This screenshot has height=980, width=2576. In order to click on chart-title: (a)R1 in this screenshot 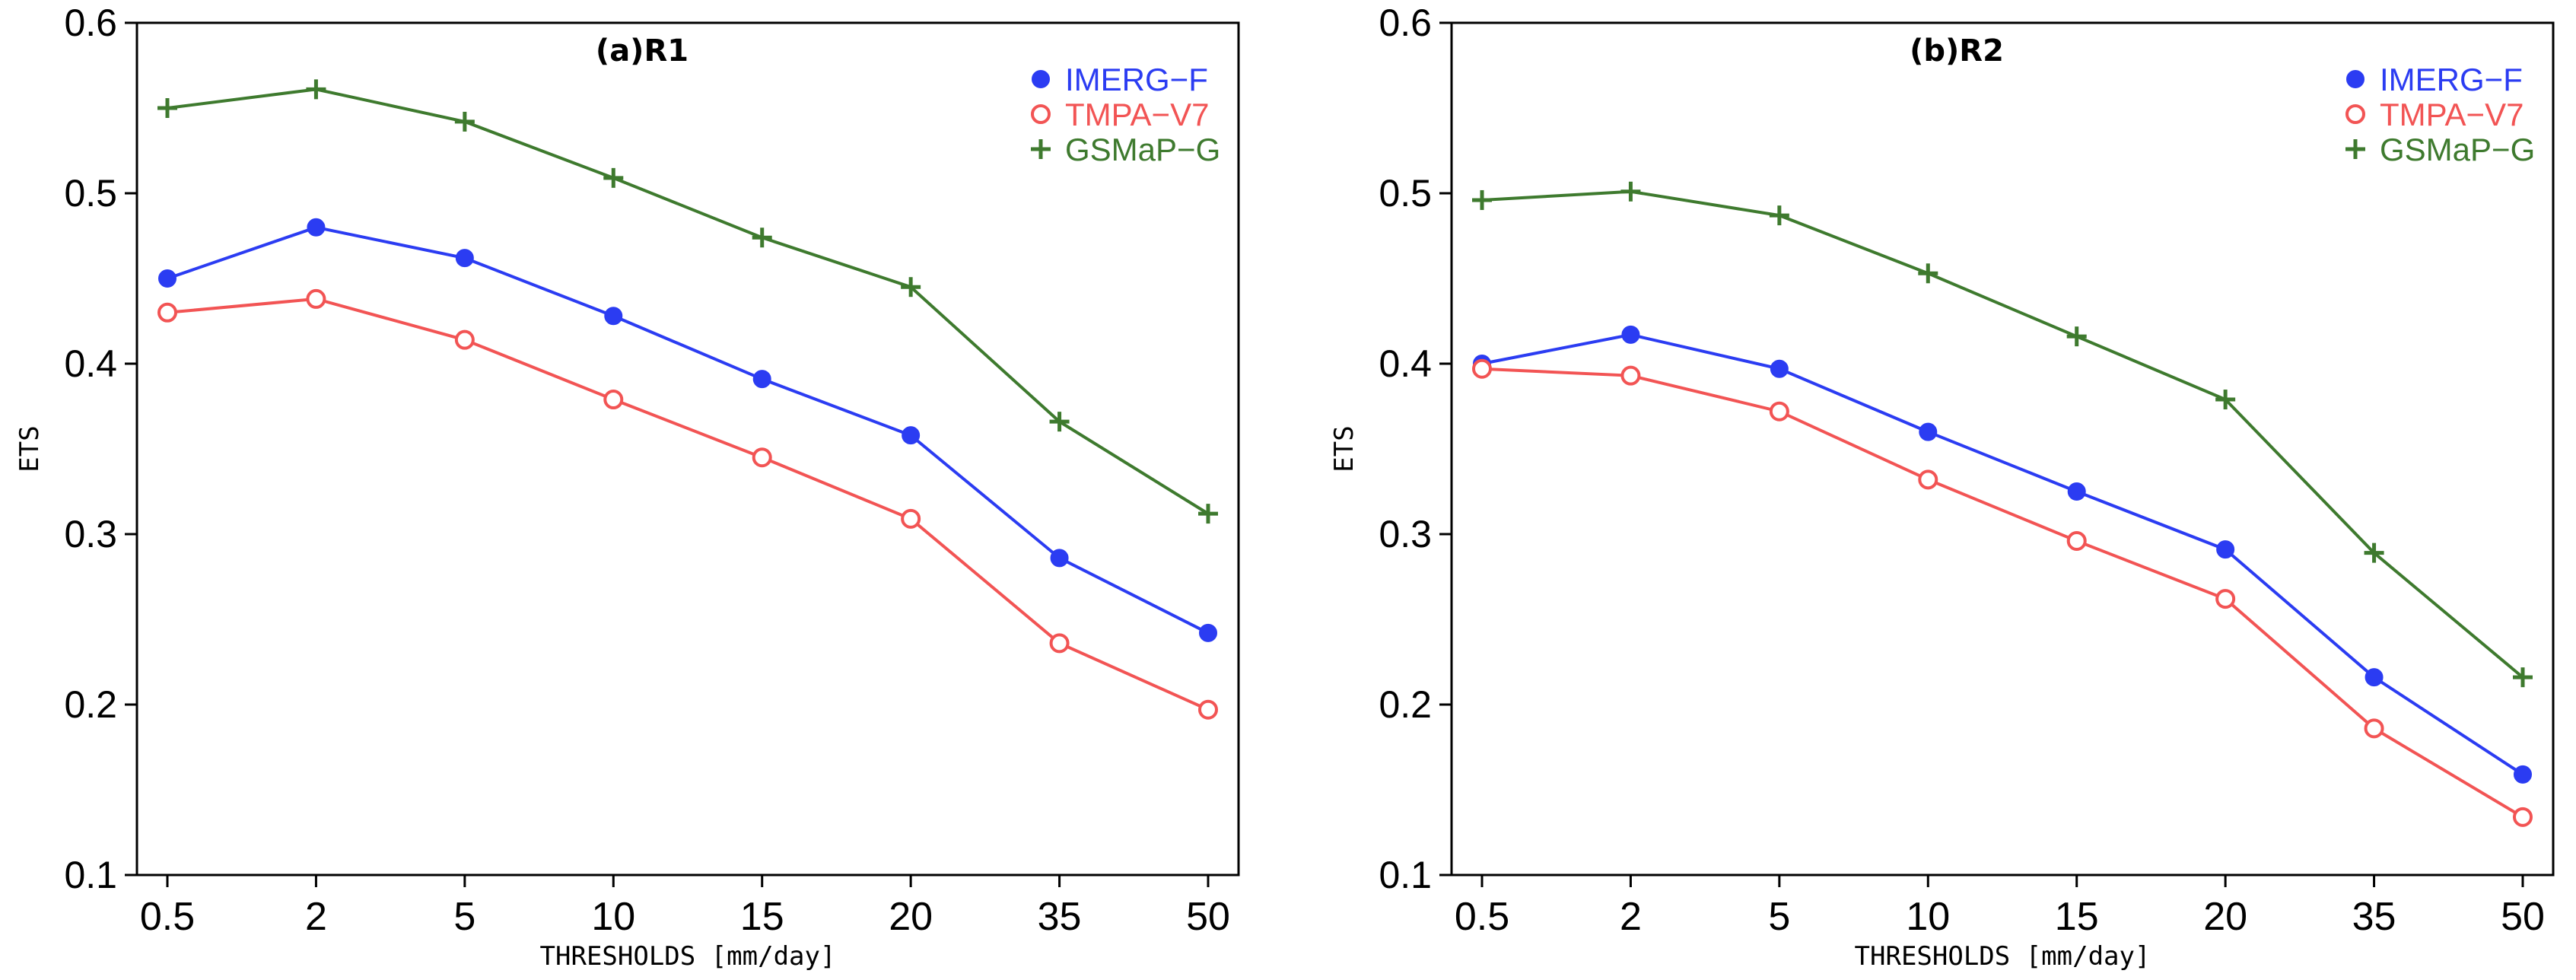, I will do `click(642, 50)`.